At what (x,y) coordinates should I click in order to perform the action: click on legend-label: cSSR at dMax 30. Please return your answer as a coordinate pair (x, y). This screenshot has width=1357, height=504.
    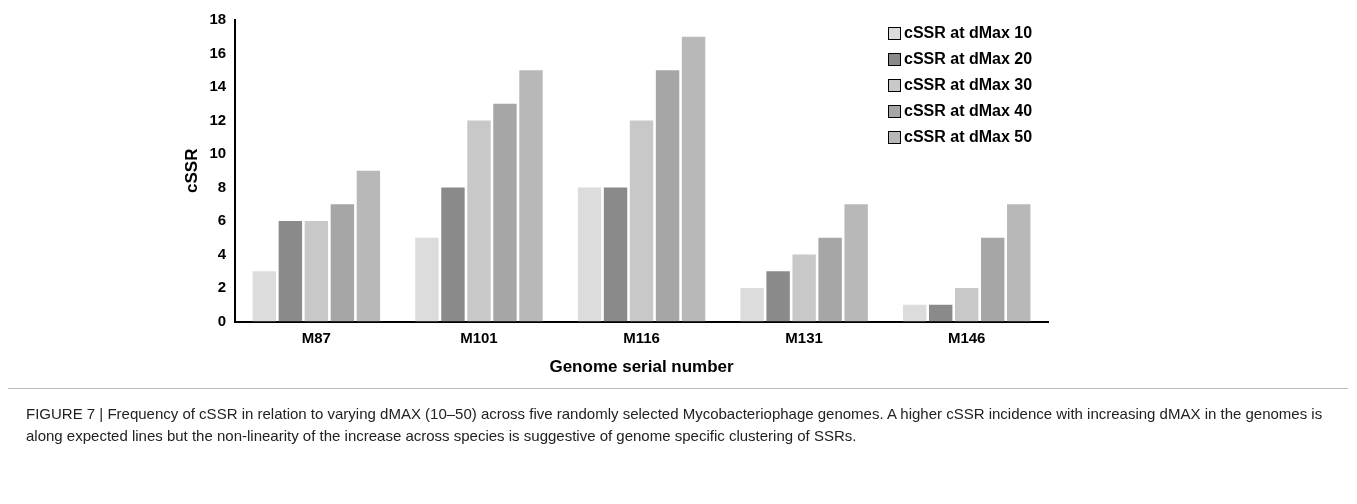
    Looking at the image, I should click on (968, 85).